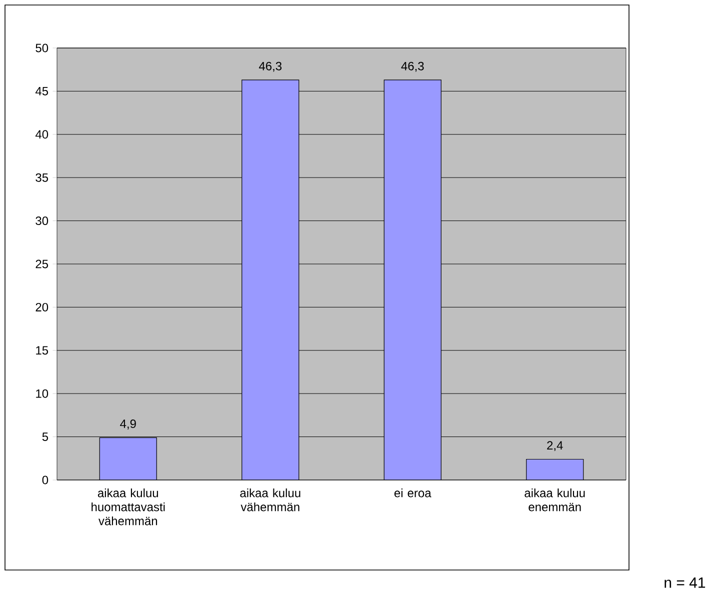  What do you see at coordinates (128, 507) in the screenshot?
I see `x-tick-label: aikaa kuluu huomattavasti vähemmän` at bounding box center [128, 507].